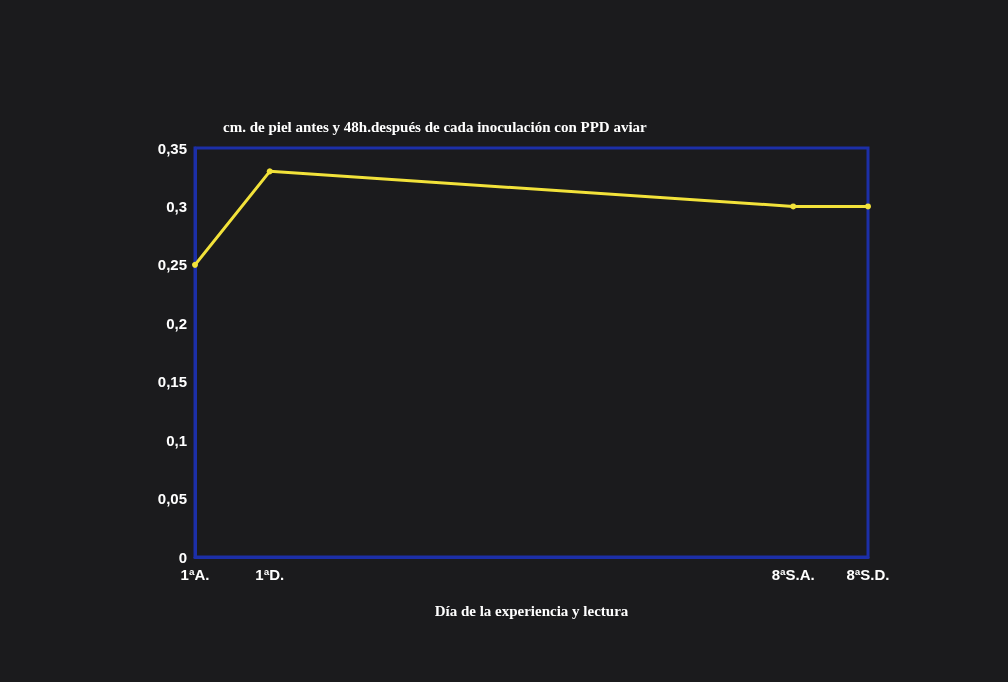  I want to click on y-tick-label: 0,35, so click(172, 148).